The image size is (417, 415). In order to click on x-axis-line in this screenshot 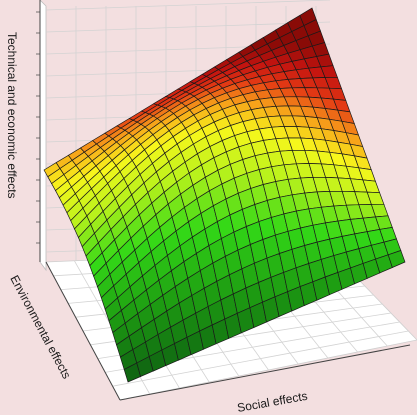, I will do `click(265, 372)`.